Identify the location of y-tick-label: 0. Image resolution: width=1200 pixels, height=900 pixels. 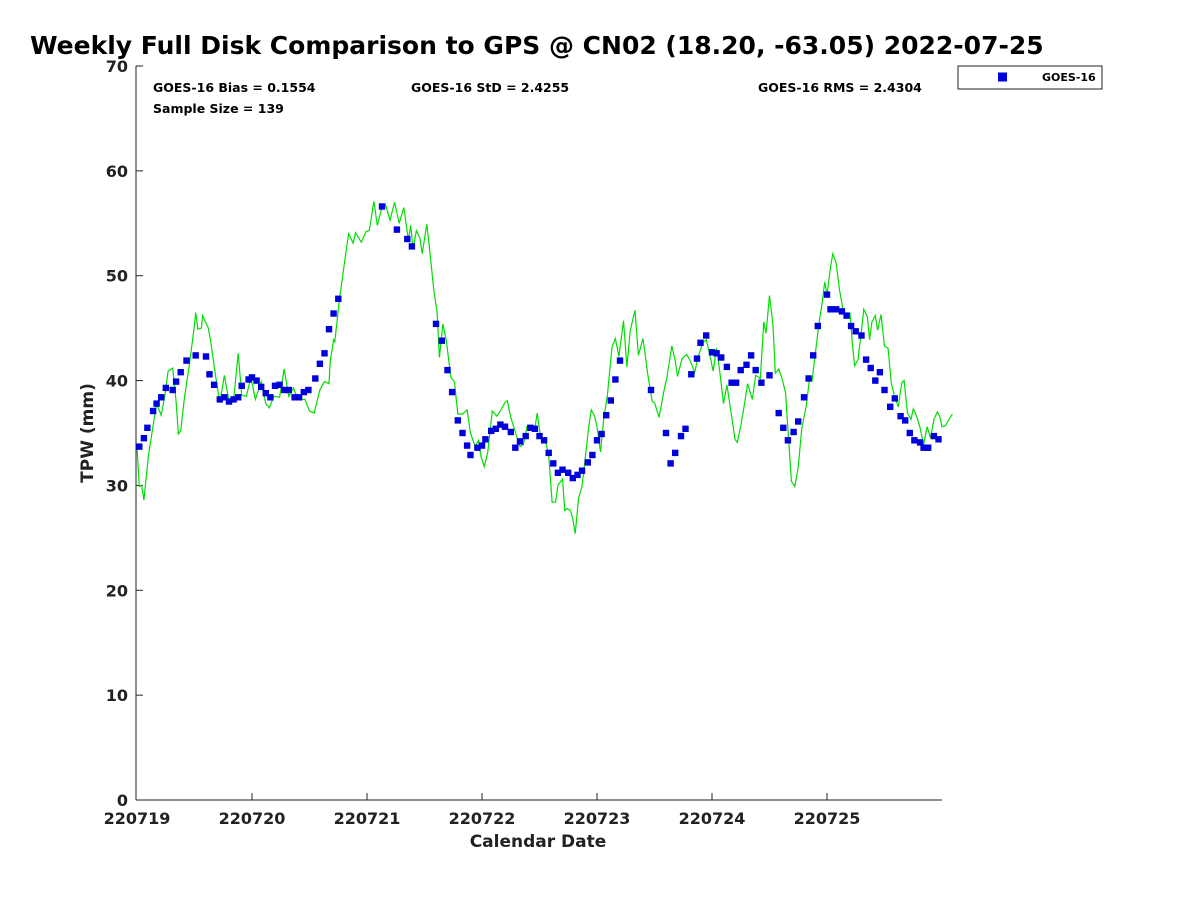
(122, 800).